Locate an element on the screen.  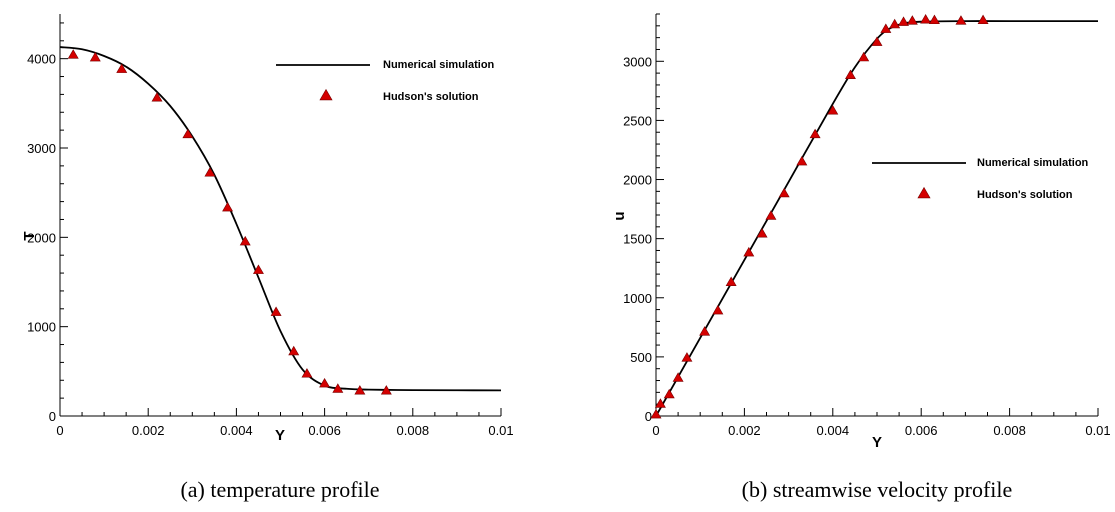
y-axis-label-T: T is located at coordinates (29, 235).